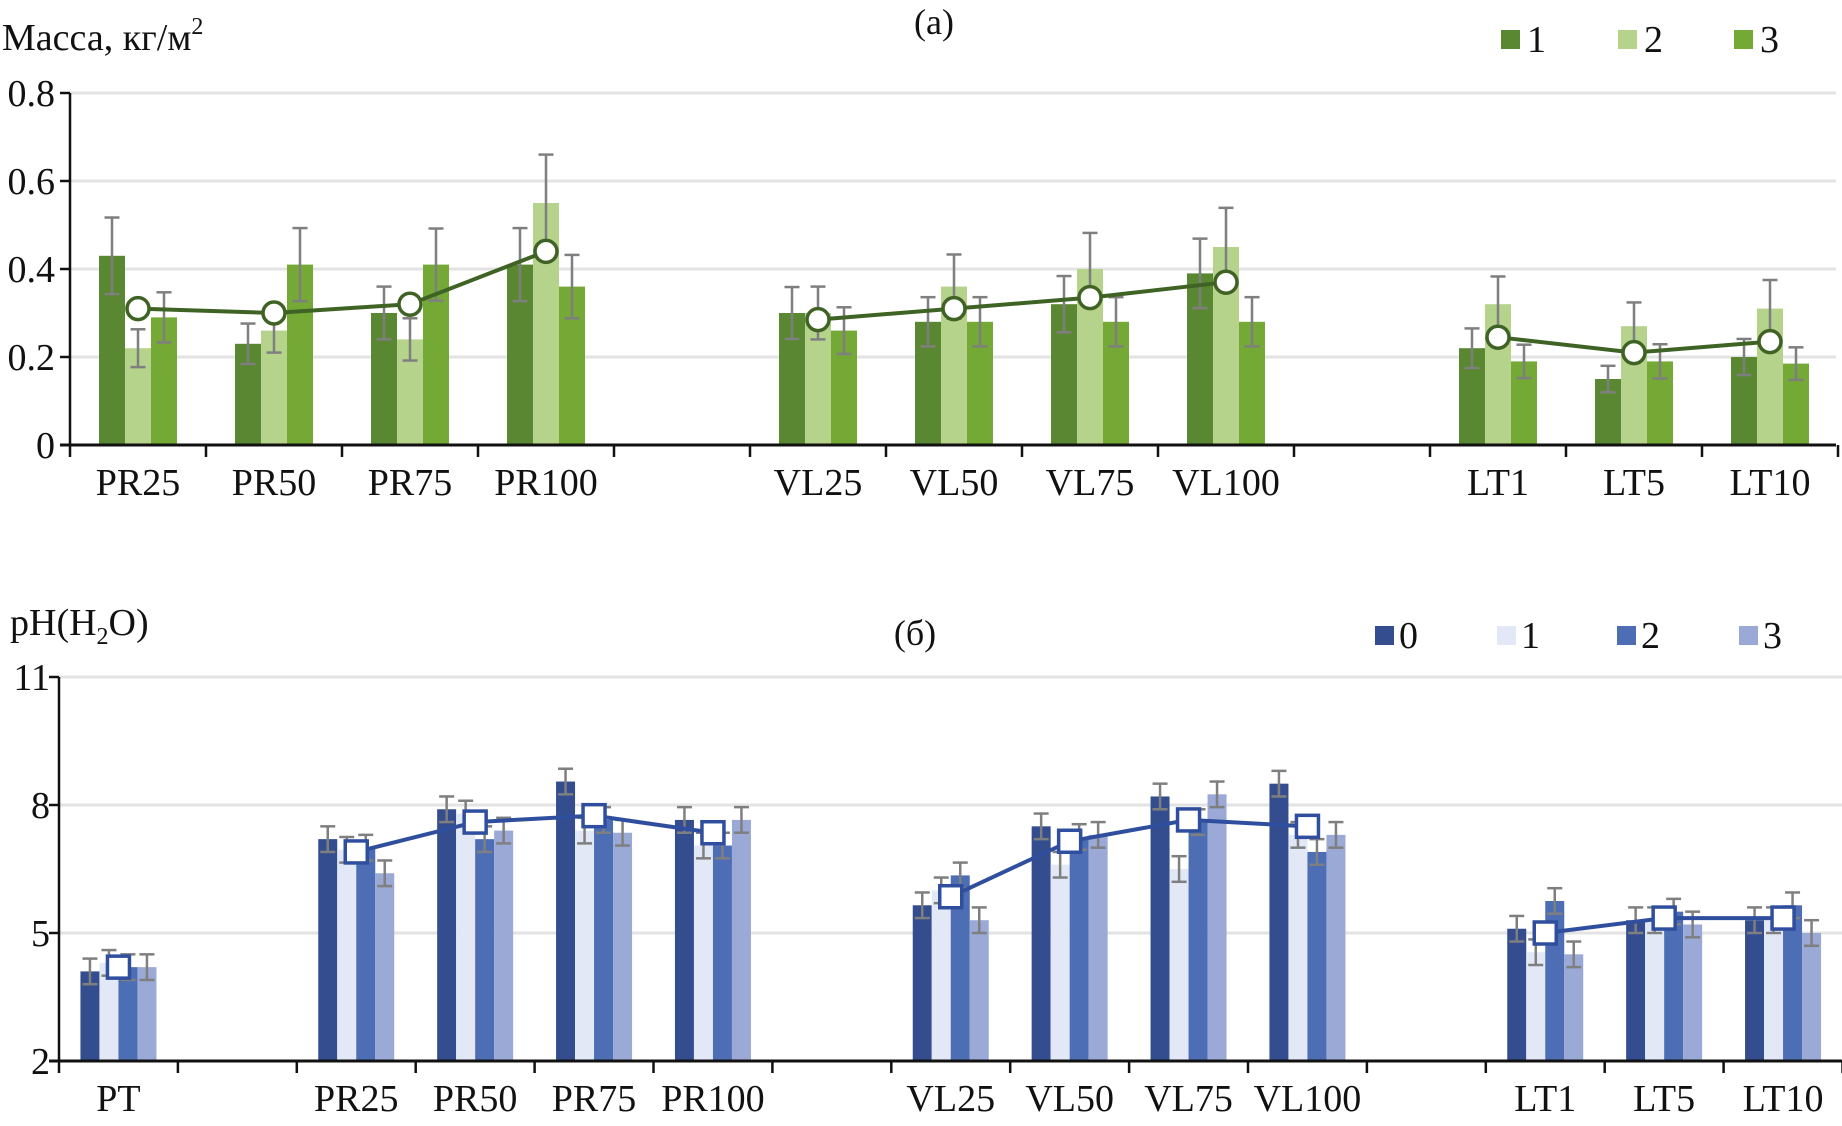  What do you see at coordinates (53, 623) in the screenshot?
I see `chart-b-ylabel-text: pH(H` at bounding box center [53, 623].